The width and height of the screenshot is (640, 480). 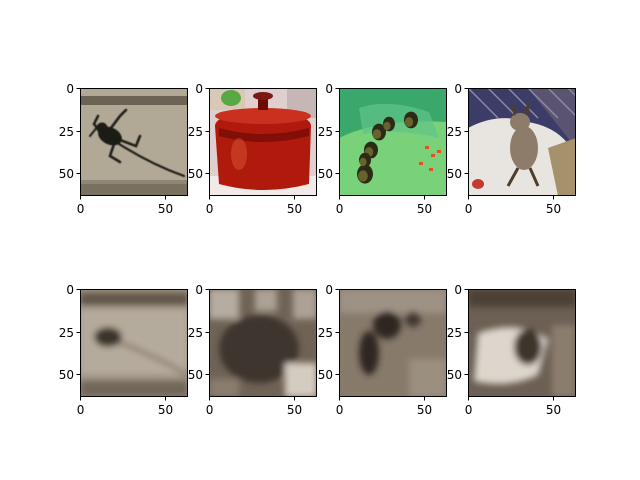 I want to click on image-panel-r1c3: 0 50 0 25 50, so click(x=382, y=149).